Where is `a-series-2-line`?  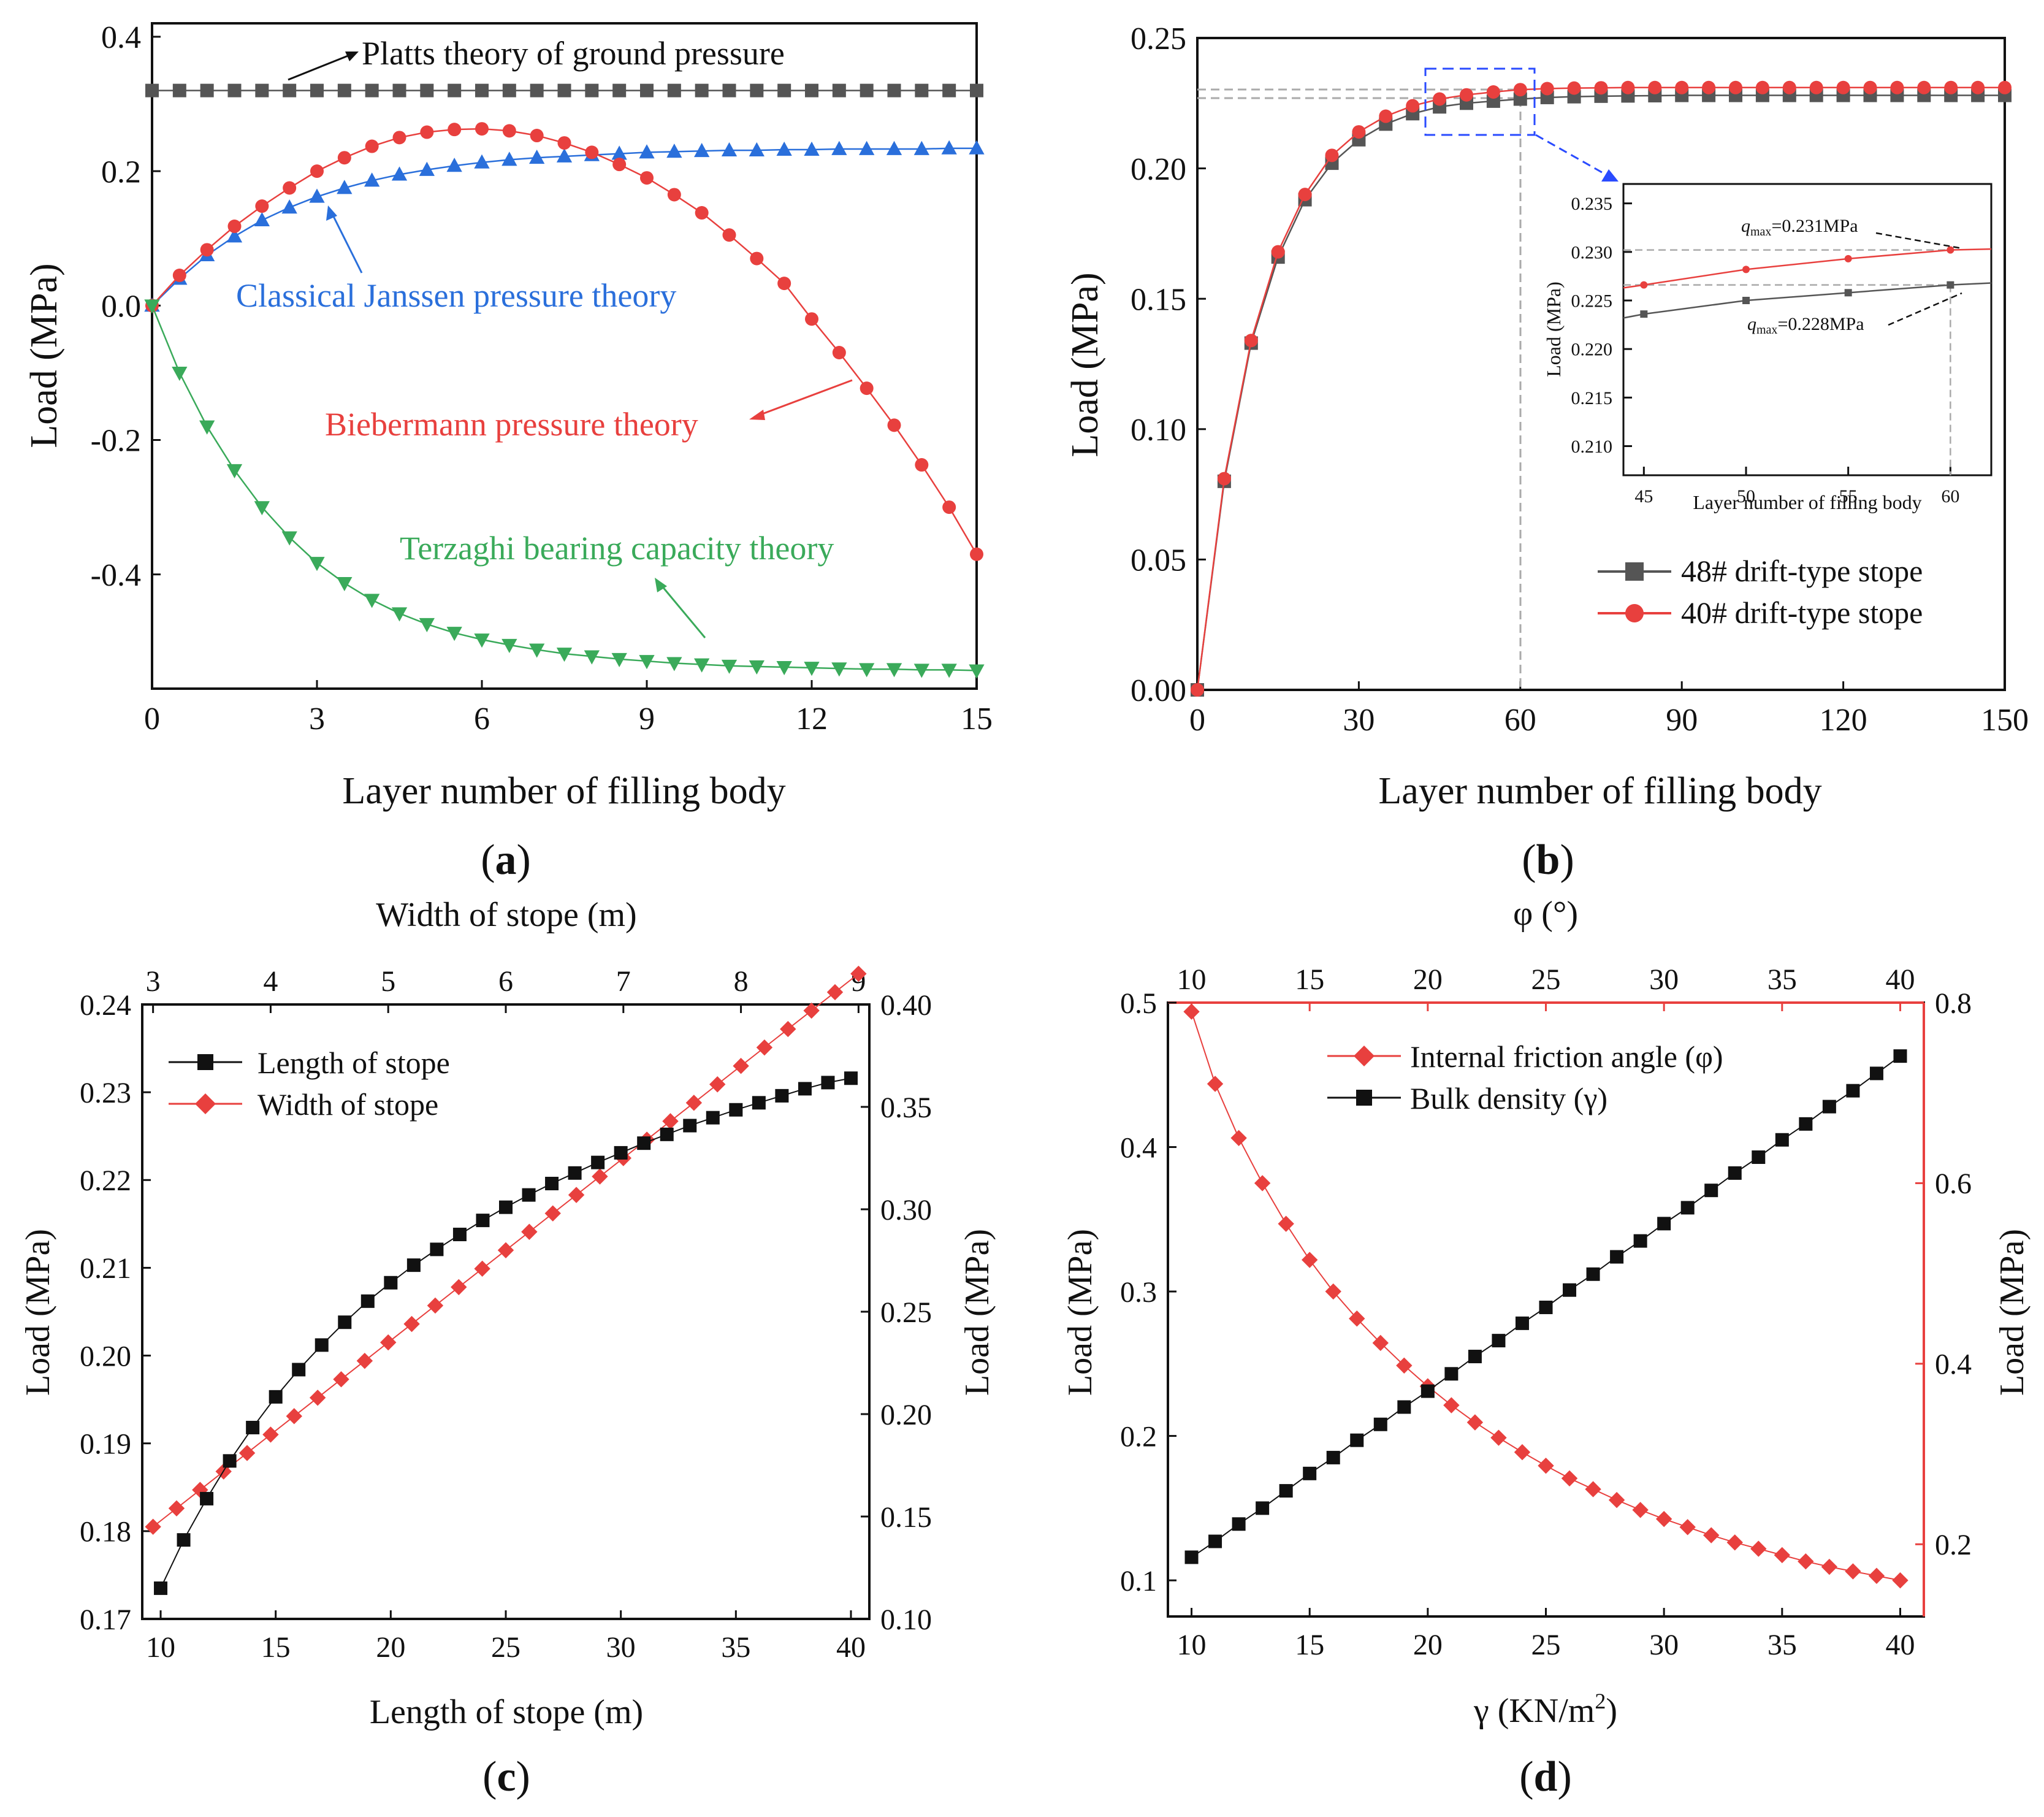 a-series-2-line is located at coordinates (564, 341).